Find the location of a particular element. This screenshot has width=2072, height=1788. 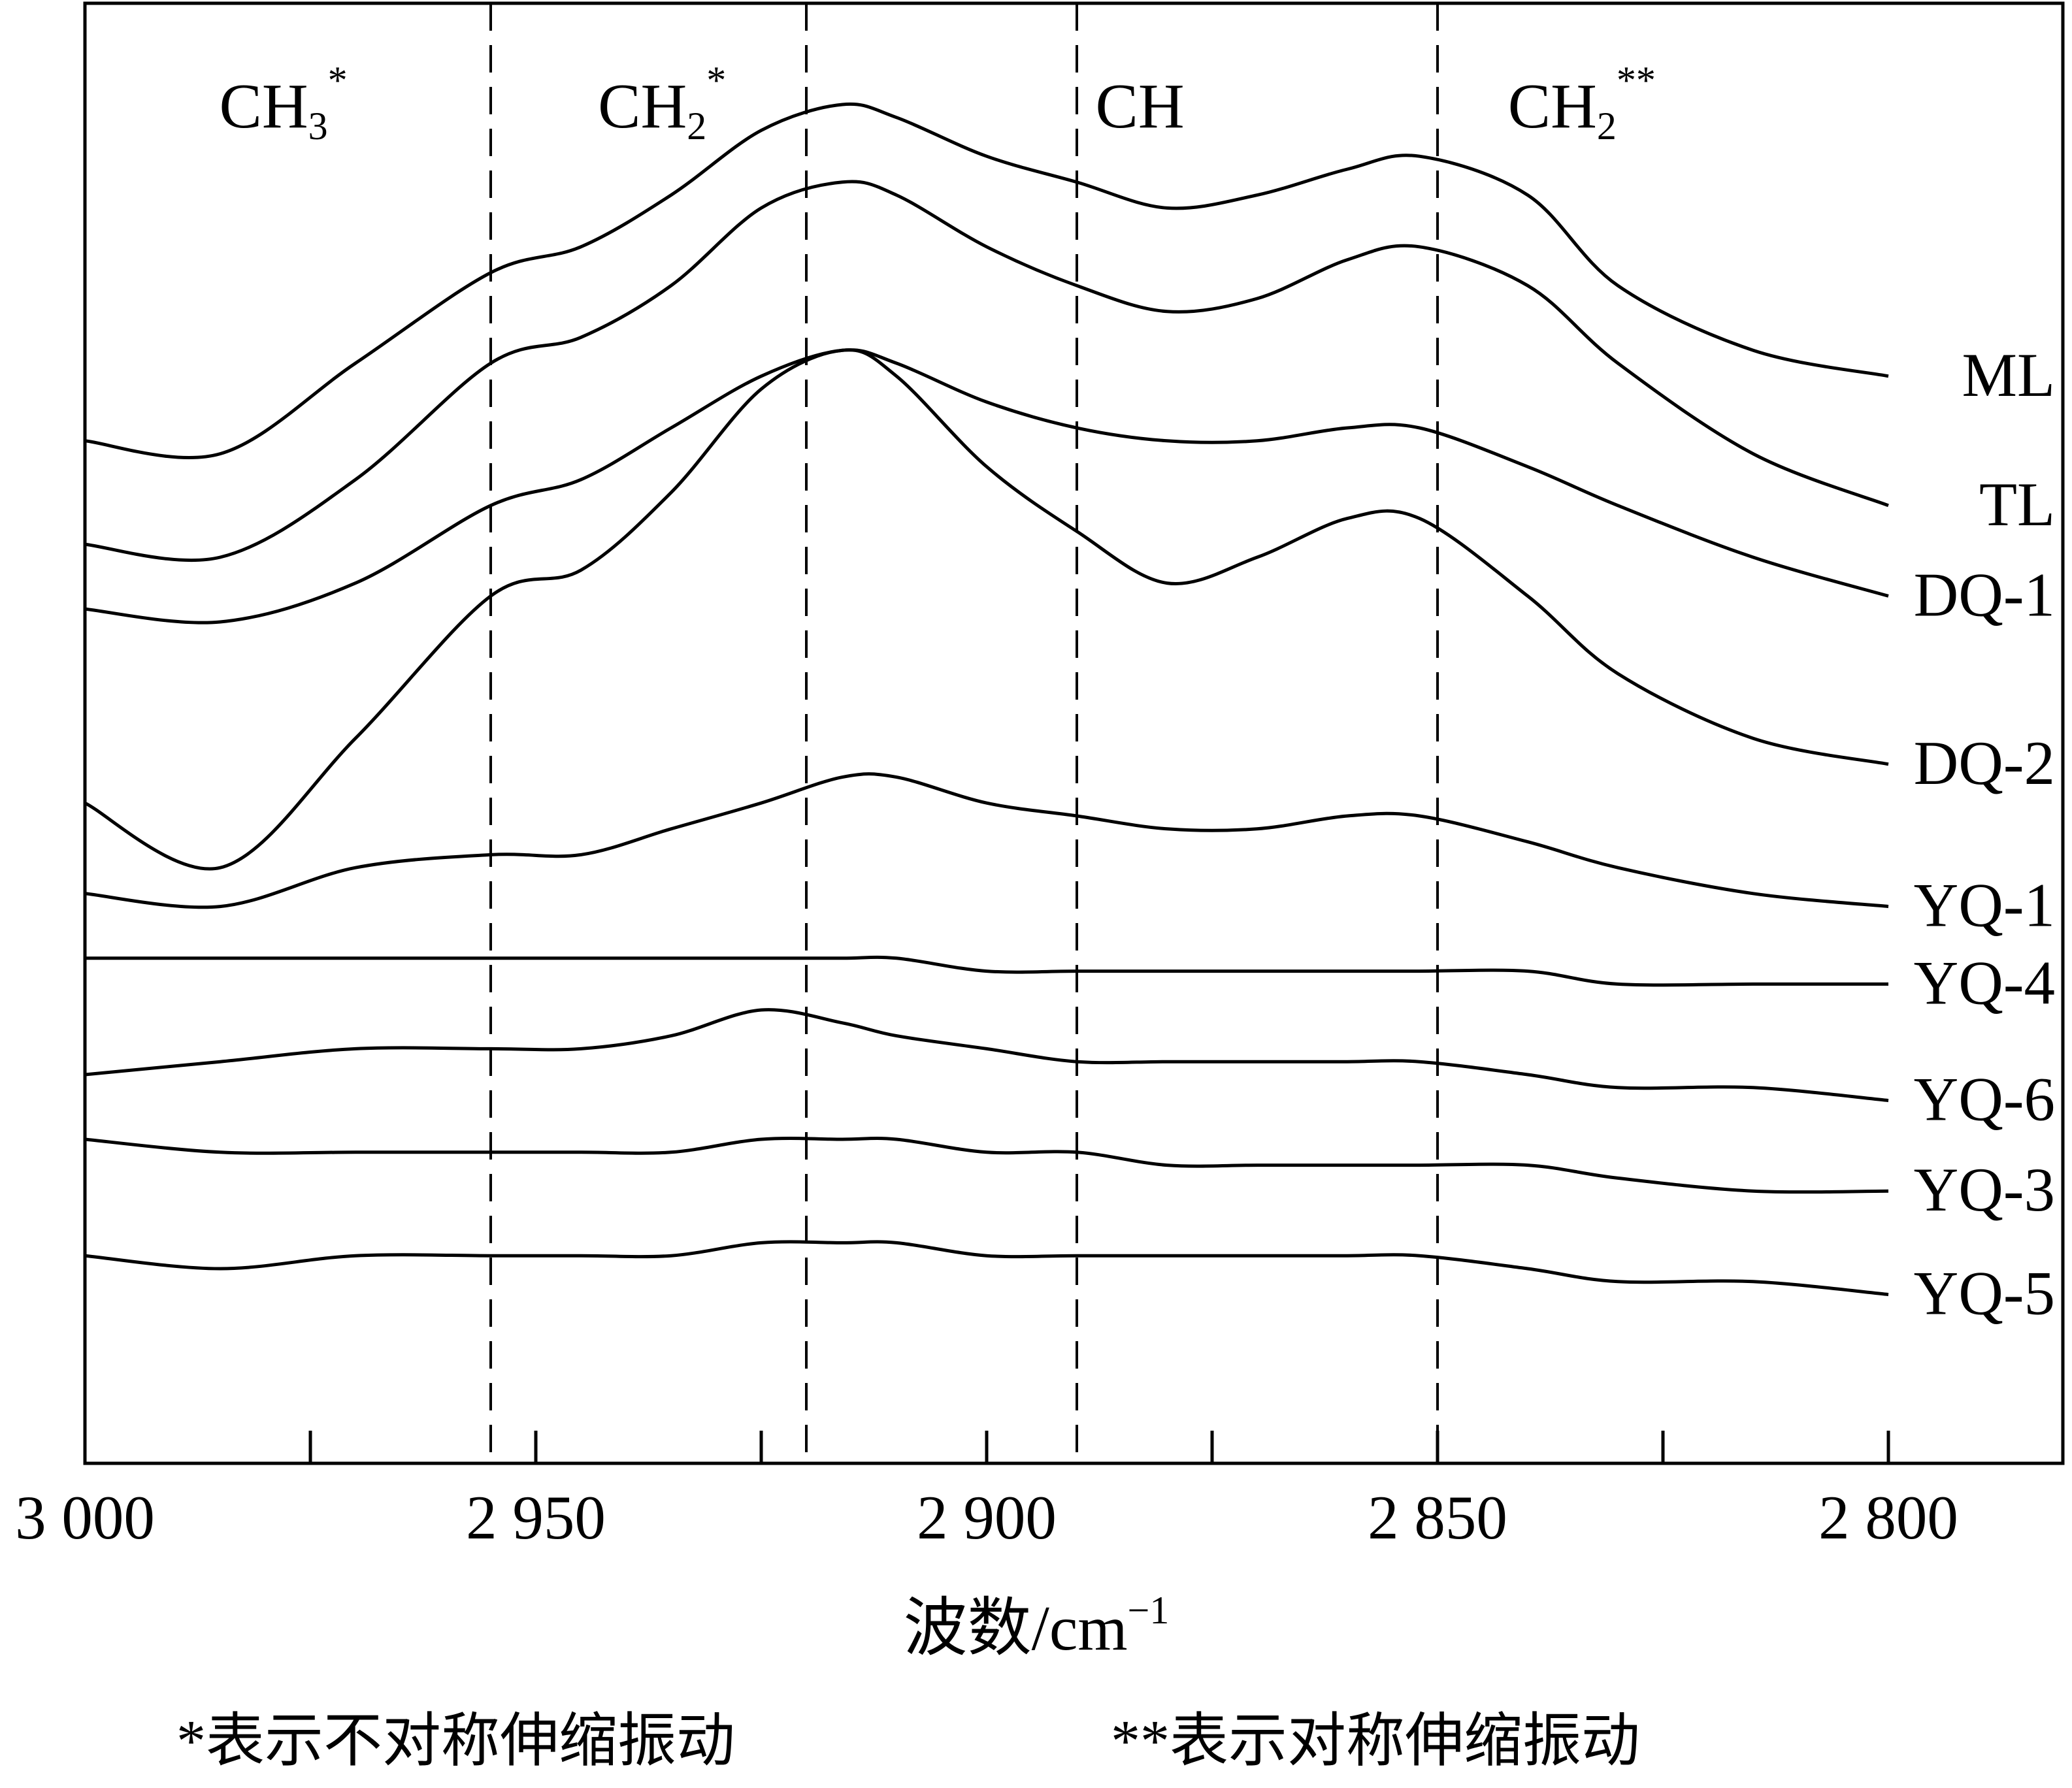

reference-label: CH is located at coordinates (1140, 106).